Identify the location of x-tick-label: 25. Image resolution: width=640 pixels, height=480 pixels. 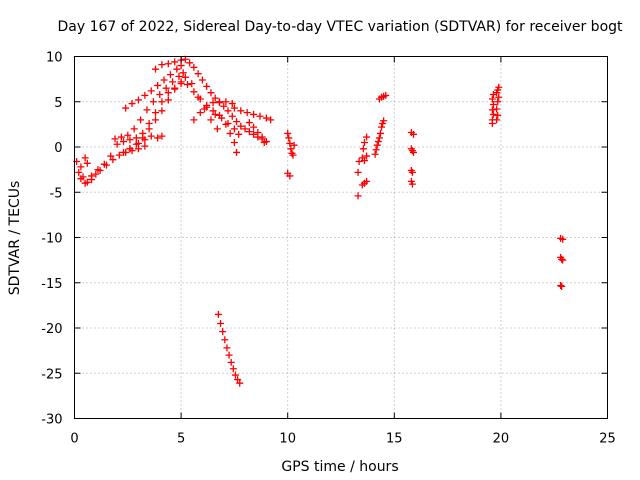
(607, 439).